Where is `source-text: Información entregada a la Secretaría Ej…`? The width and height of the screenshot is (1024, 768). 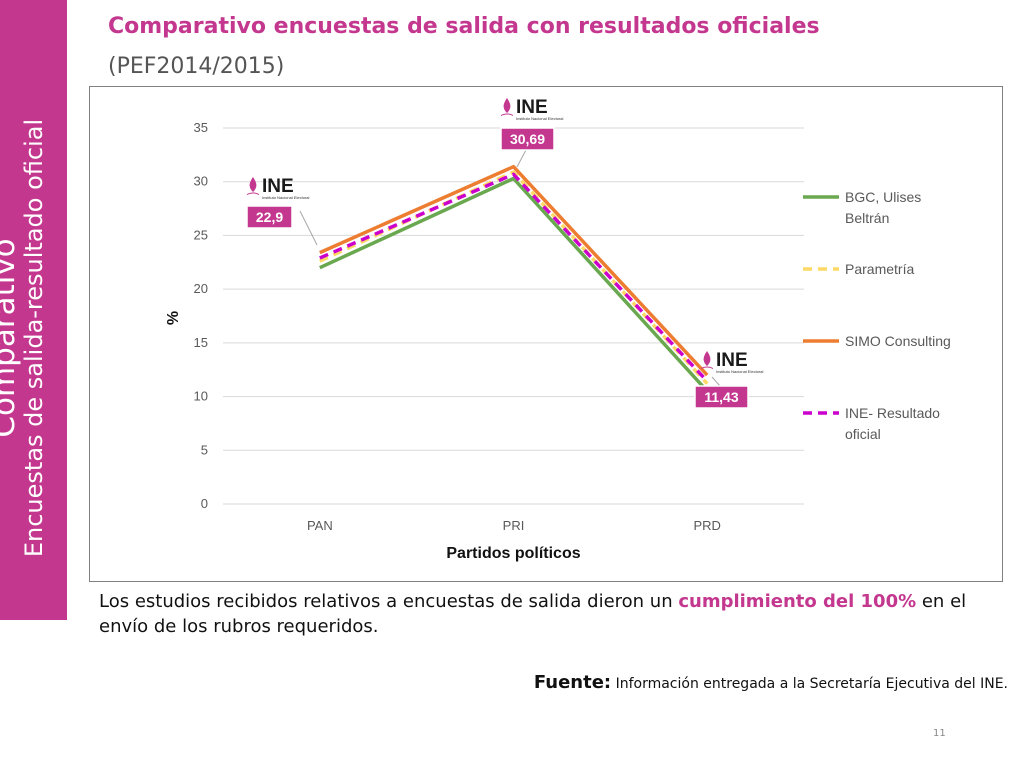
source-text: Información entregada a la Secretaría Ej… is located at coordinates (809, 684).